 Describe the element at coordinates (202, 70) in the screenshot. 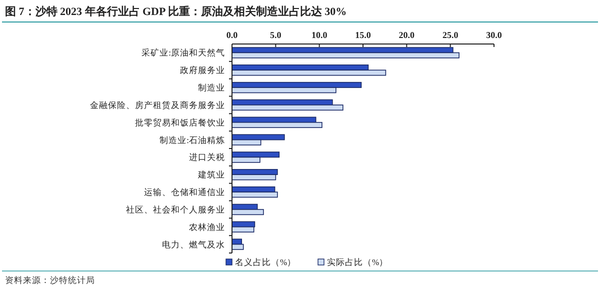

I see `y-tick-label: 政府服务业` at that location.